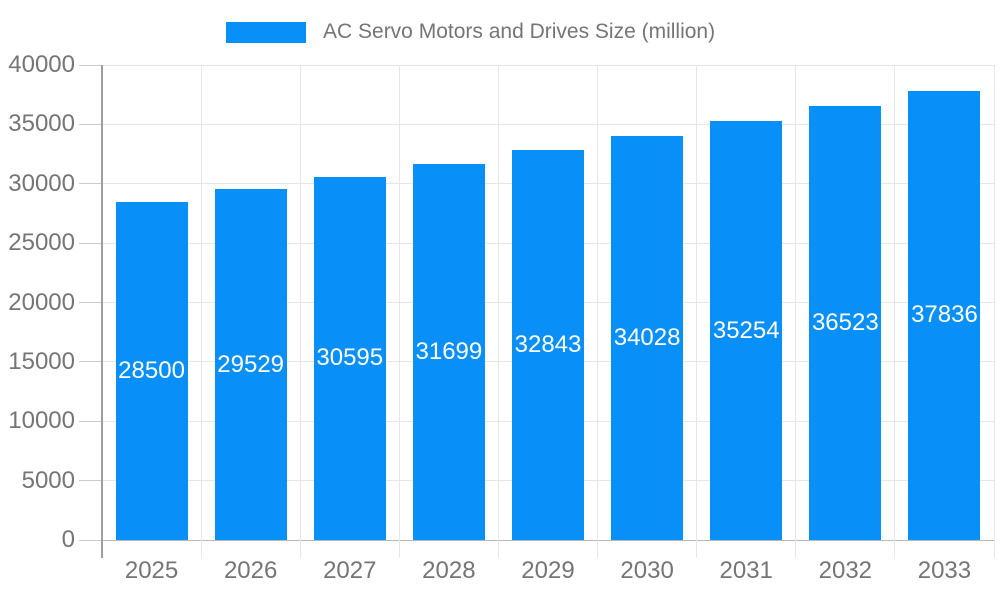  I want to click on bar-value-label: 37836, so click(944, 315).